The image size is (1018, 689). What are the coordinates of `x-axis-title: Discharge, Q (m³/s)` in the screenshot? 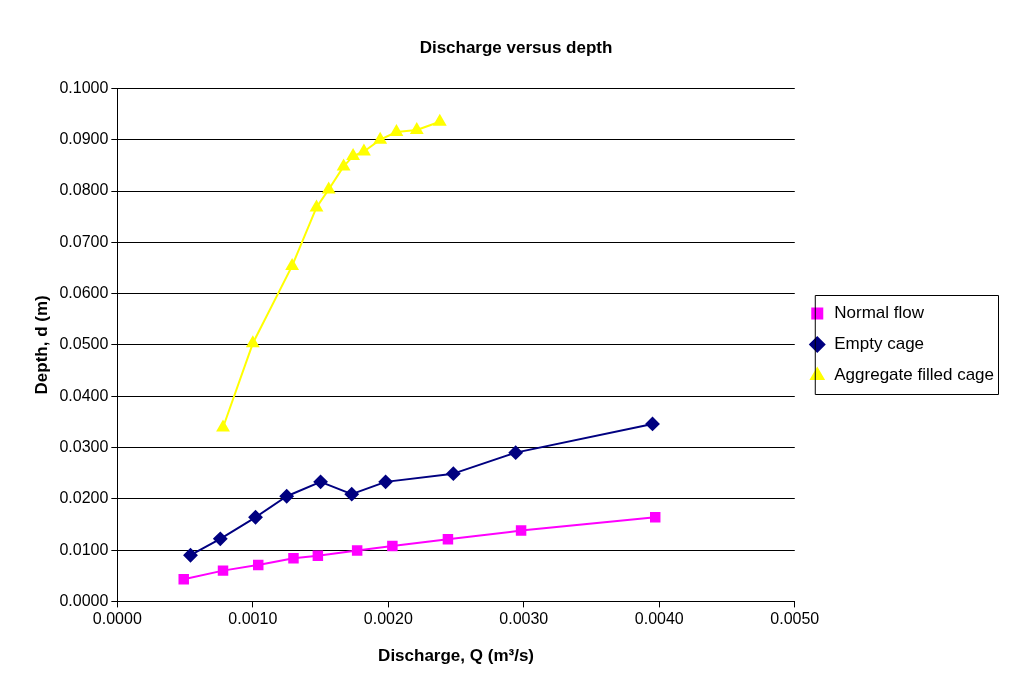 It's located at (456, 656).